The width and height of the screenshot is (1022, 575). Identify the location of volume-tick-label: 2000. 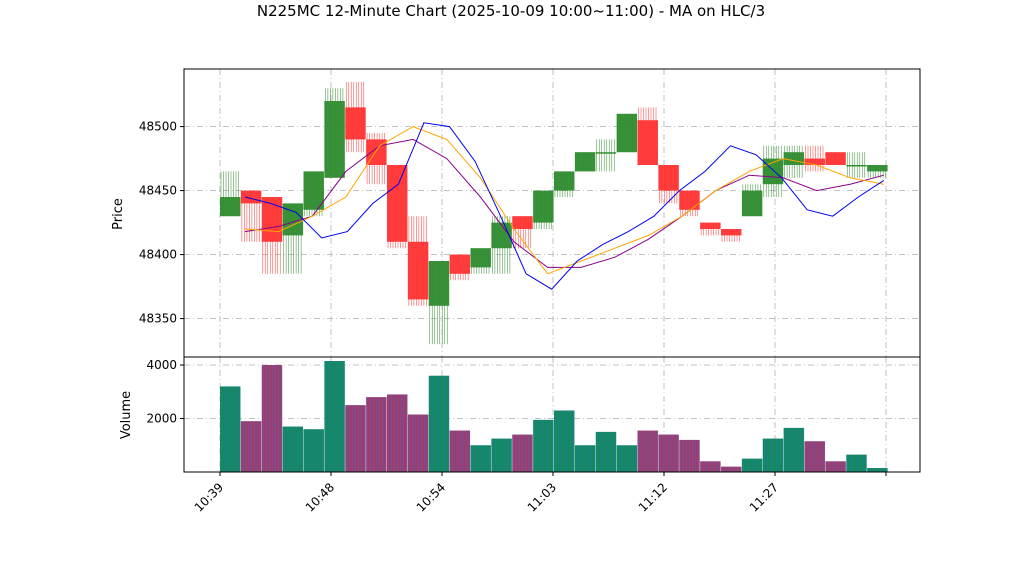
(161, 419).